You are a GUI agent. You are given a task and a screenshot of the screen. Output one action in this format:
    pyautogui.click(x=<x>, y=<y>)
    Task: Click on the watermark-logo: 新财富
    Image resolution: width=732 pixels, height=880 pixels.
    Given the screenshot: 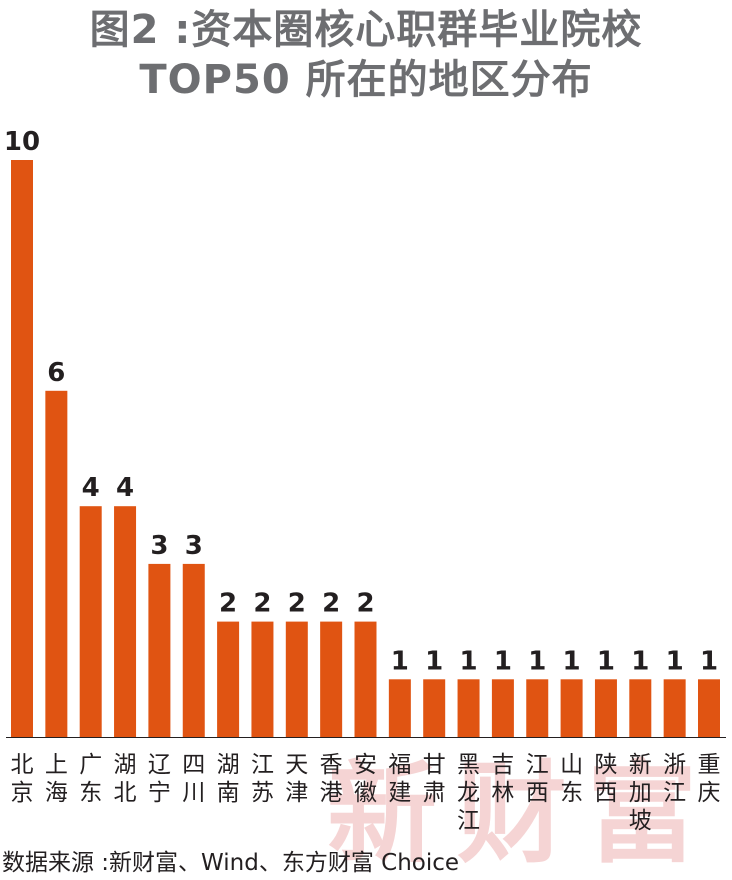 What is the action you would take?
    pyautogui.click(x=522, y=813)
    